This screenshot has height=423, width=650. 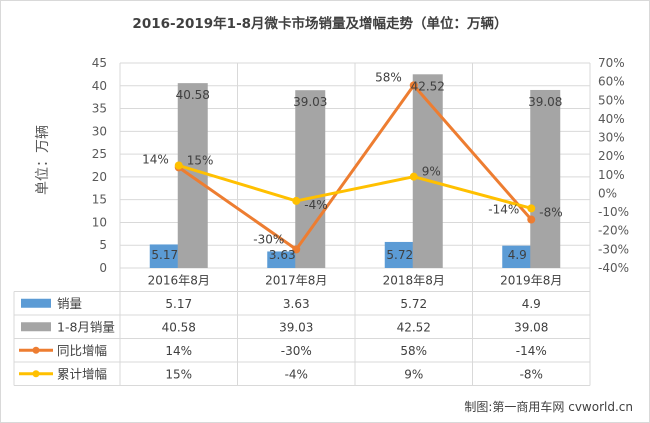 I want to click on table-cell: -4%, so click(x=296, y=374).